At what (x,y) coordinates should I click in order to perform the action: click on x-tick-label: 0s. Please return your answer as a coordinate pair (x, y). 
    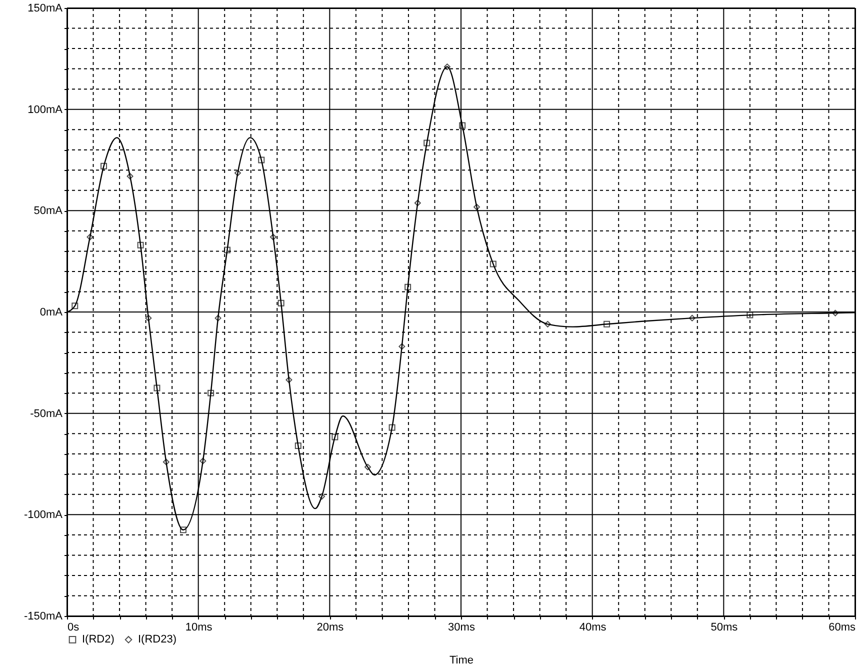
    Looking at the image, I should click on (74, 628).